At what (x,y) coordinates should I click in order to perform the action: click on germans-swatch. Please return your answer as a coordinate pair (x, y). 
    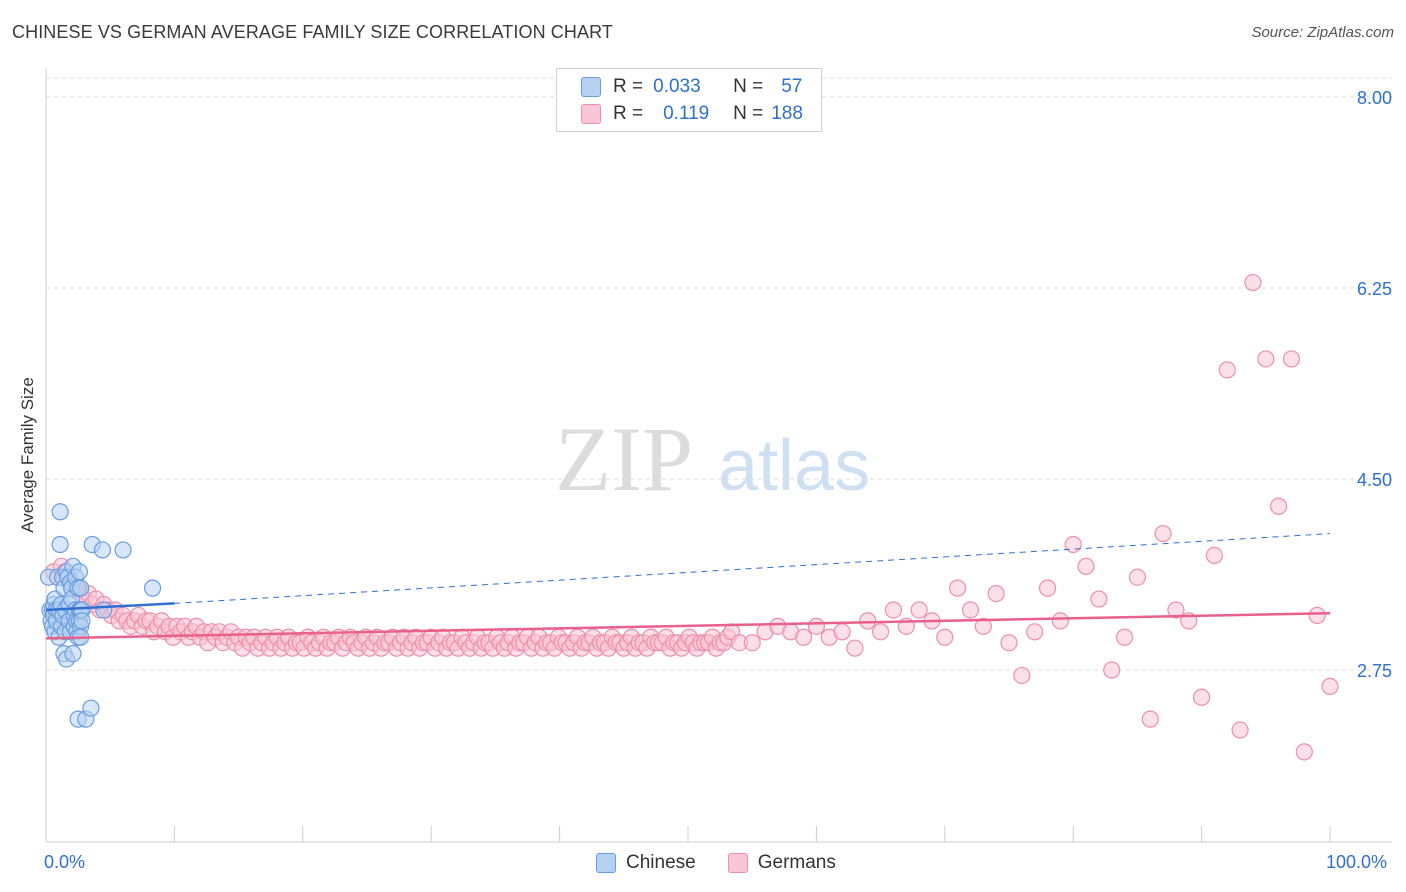
    Looking at the image, I should click on (591, 114).